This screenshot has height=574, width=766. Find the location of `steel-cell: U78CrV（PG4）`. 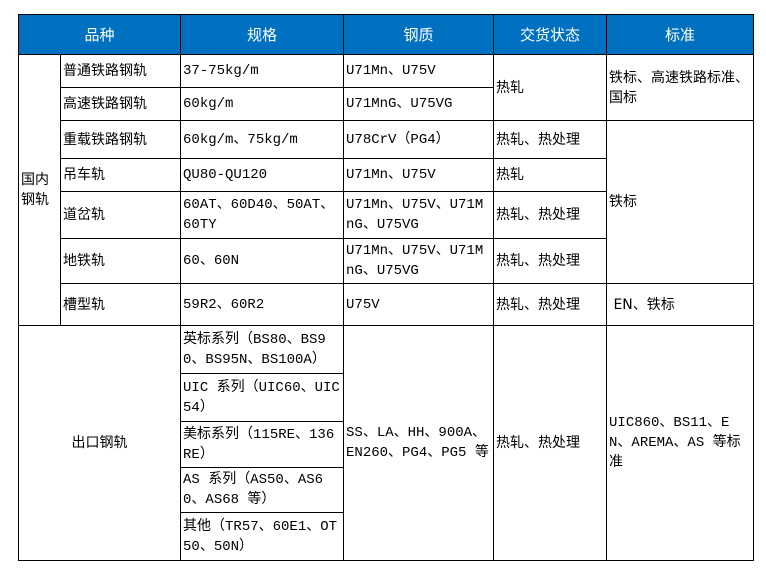

steel-cell: U78CrV（PG4） is located at coordinates (419, 139).